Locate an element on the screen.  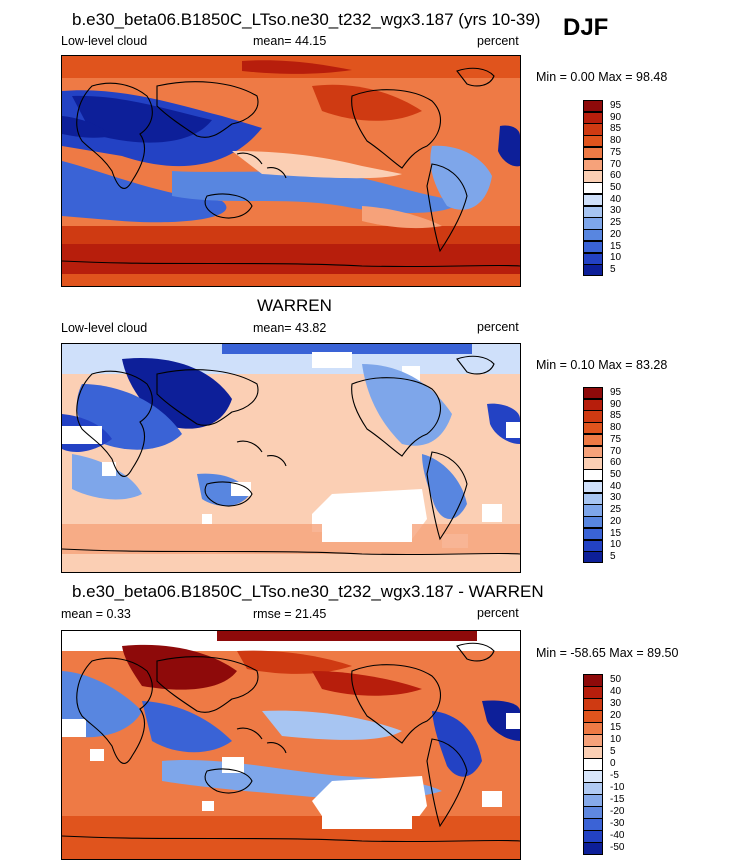
panel-units-diff: percent is located at coordinates (498, 613).